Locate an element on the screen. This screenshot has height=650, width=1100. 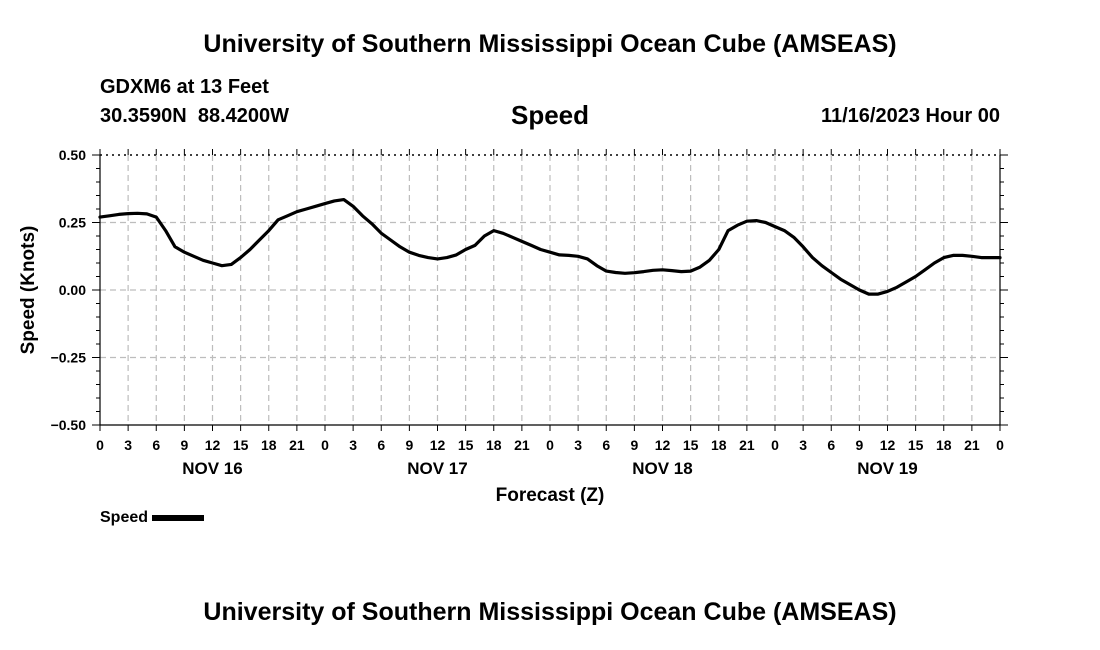
y-tick-label: −0.50 is located at coordinates (69, 425).